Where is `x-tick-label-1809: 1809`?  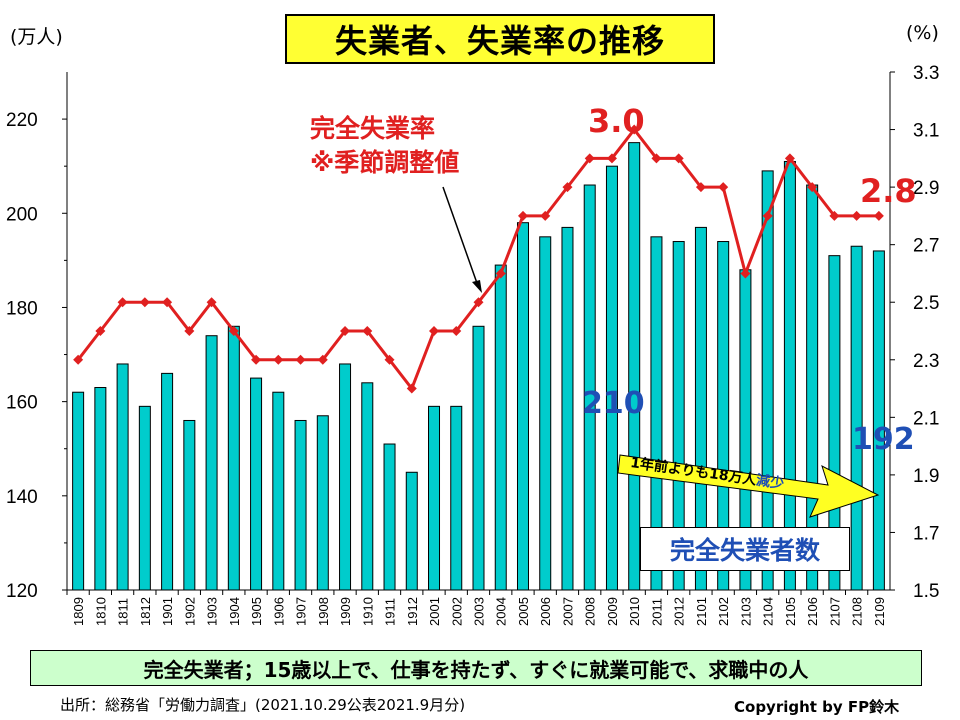
x-tick-label-1809: 1809 is located at coordinates (78, 611).